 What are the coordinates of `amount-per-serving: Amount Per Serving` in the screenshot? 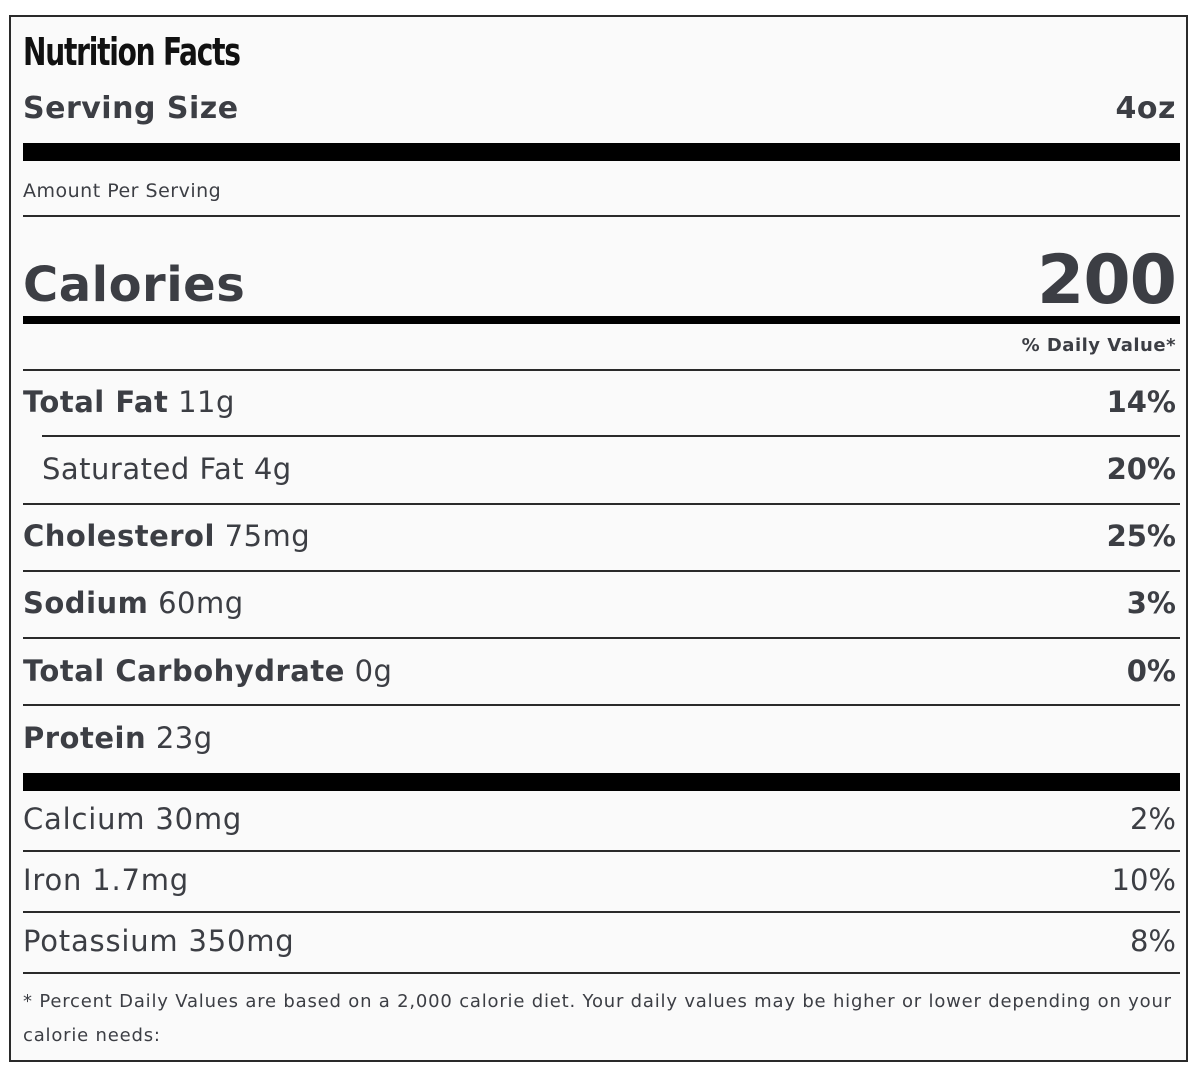 It's located at (122, 191).